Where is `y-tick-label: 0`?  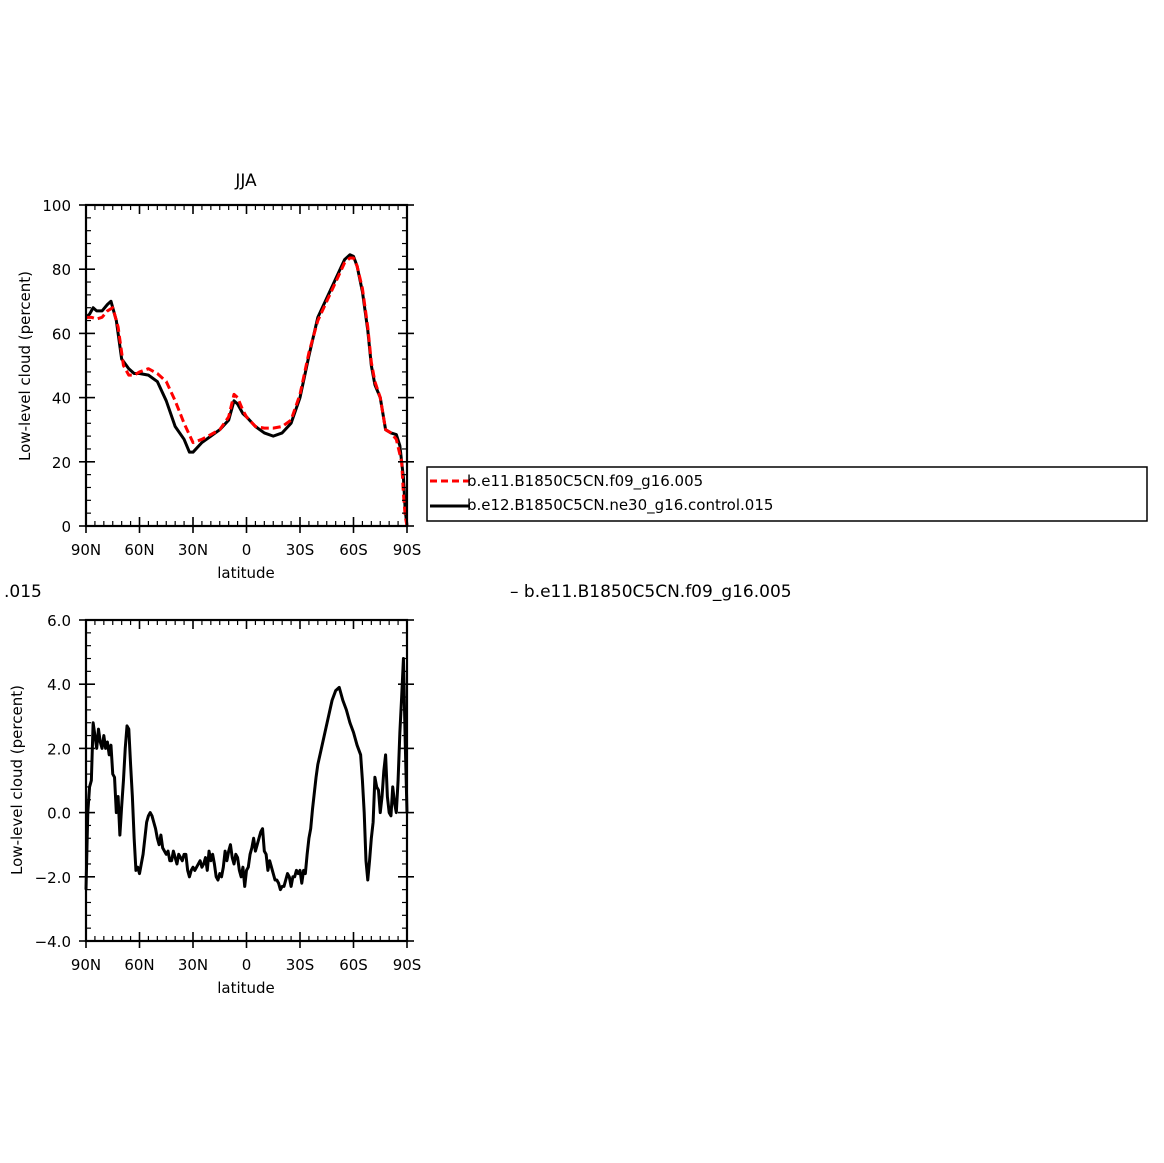
y-tick-label: 0 is located at coordinates (66, 527).